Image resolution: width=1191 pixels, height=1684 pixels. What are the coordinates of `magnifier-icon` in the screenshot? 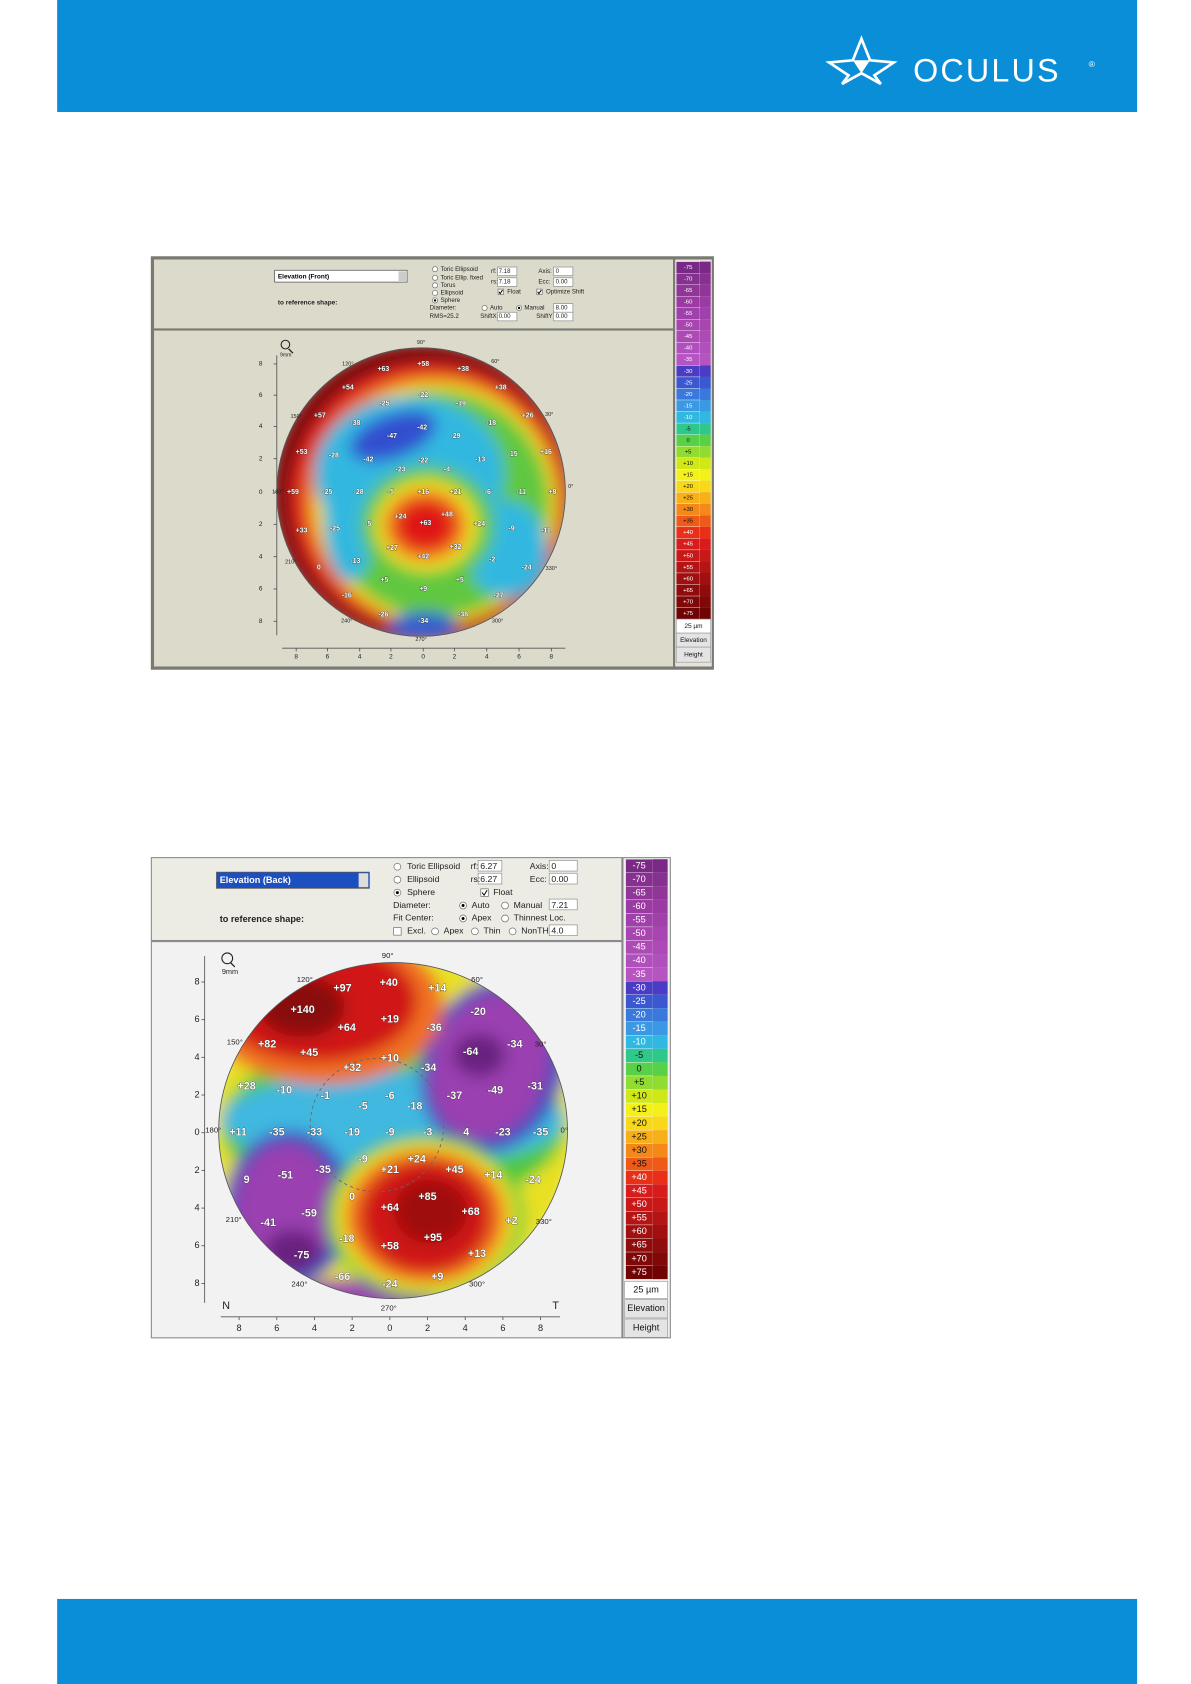 It's located at (285, 344).